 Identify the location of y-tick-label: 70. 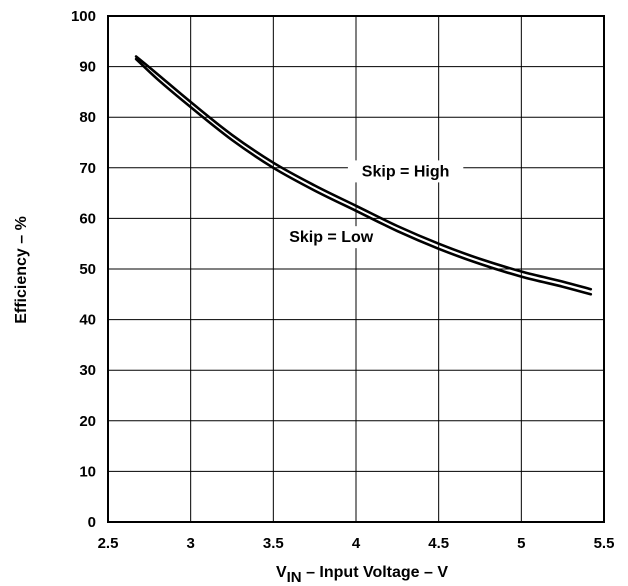
(87, 168).